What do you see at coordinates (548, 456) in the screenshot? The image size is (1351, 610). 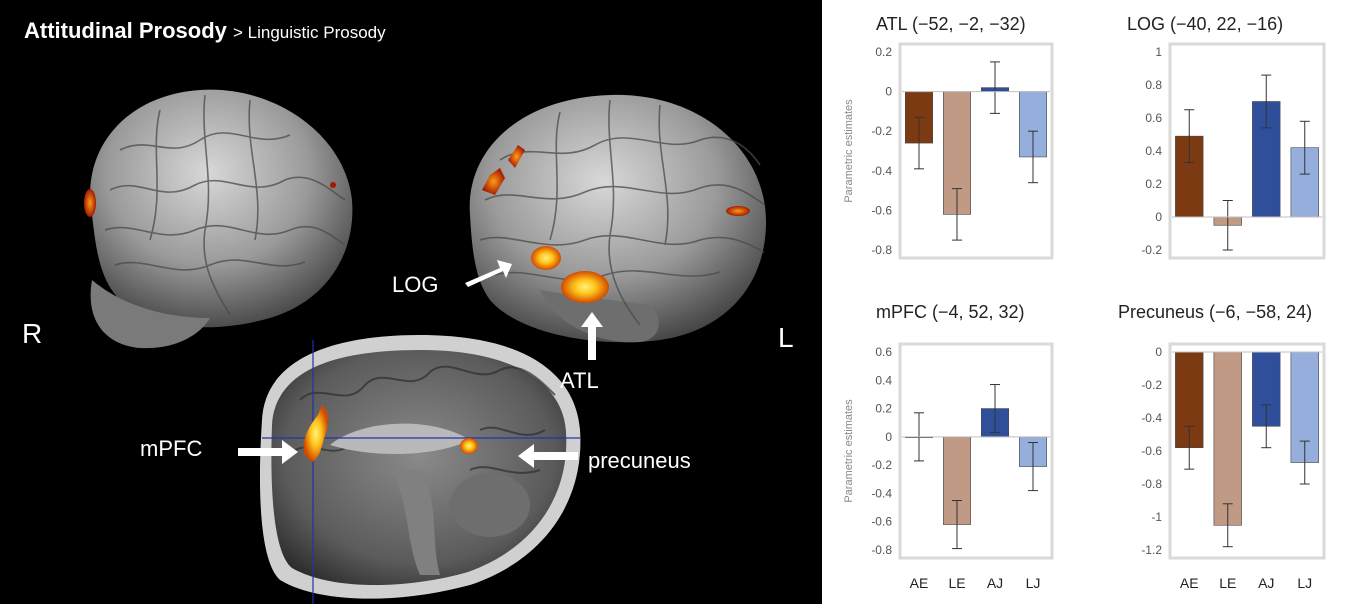 I see `arrow-precuneus` at bounding box center [548, 456].